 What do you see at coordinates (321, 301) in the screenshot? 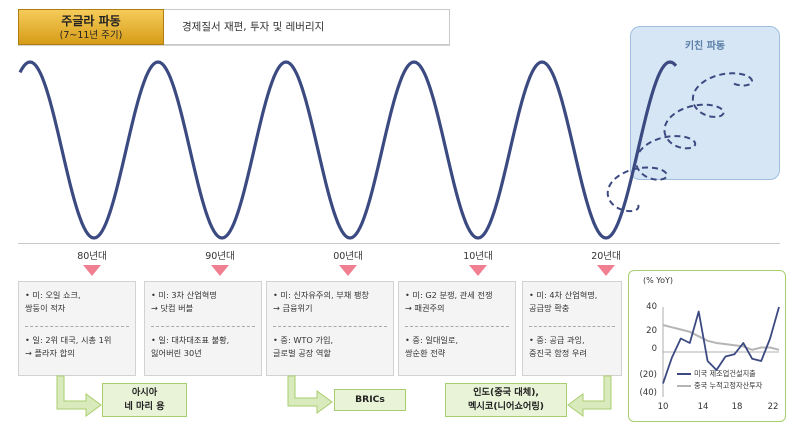
I see `event-us-00s: • 미: 신자유주의, 부채 팽창 → 금융위기` at bounding box center [321, 301].